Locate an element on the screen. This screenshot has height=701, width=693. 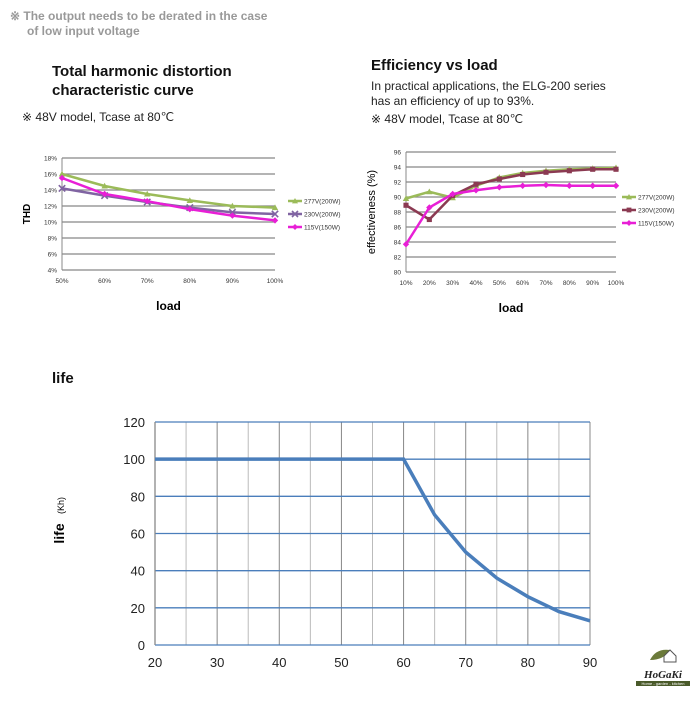
x-tick-label: 40% is located at coordinates (475, 283).